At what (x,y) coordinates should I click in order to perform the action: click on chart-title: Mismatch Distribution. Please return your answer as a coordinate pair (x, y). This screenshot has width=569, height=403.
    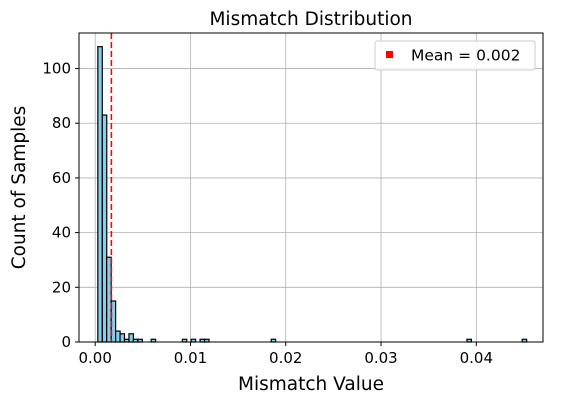
    Looking at the image, I should click on (310, 19).